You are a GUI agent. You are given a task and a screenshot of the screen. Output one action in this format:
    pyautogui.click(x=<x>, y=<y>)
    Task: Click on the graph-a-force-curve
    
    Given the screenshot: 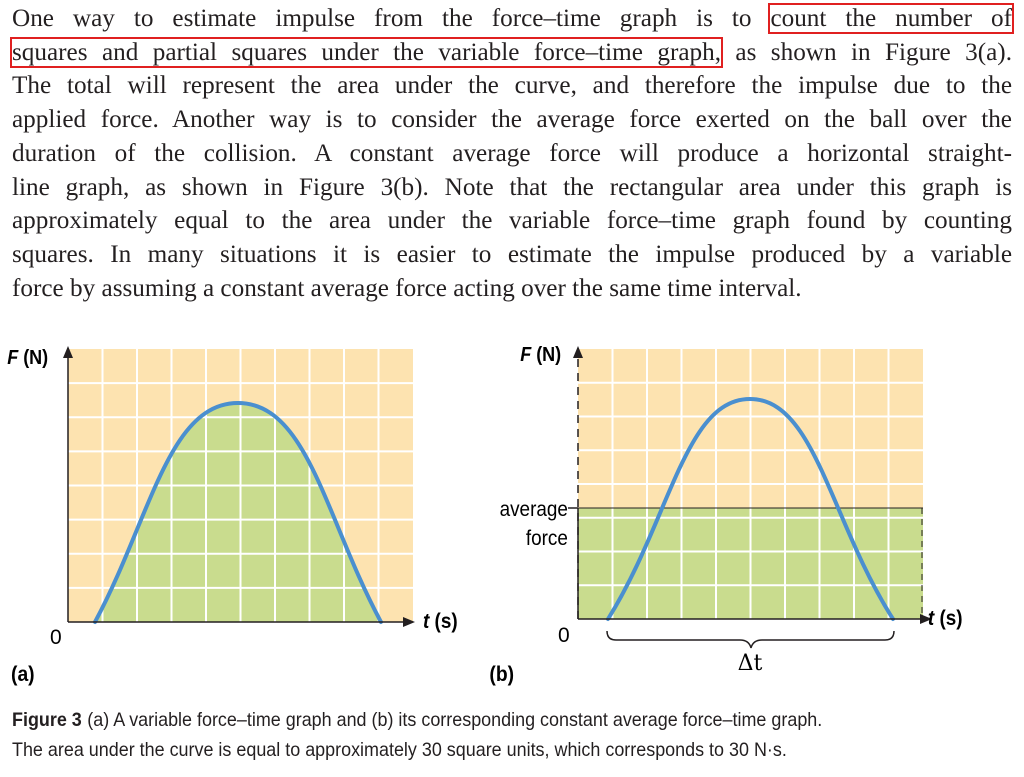 What is the action you would take?
    pyautogui.click(x=238, y=512)
    